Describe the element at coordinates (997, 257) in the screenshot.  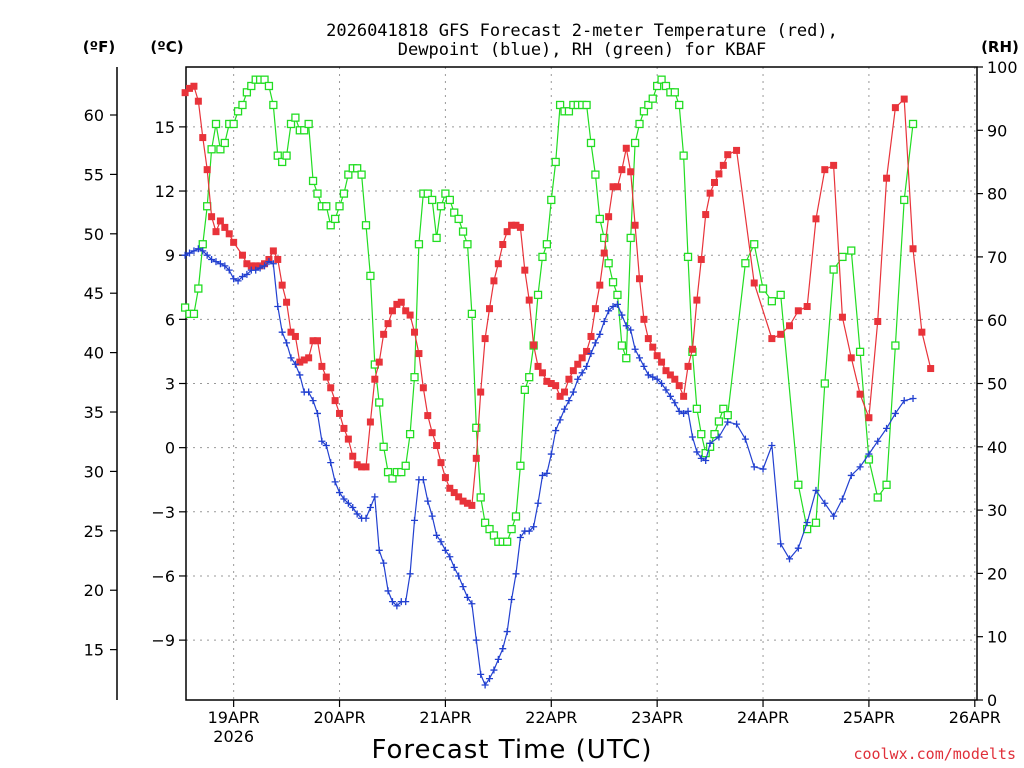
I see `rh-tick-label: 70` at that location.